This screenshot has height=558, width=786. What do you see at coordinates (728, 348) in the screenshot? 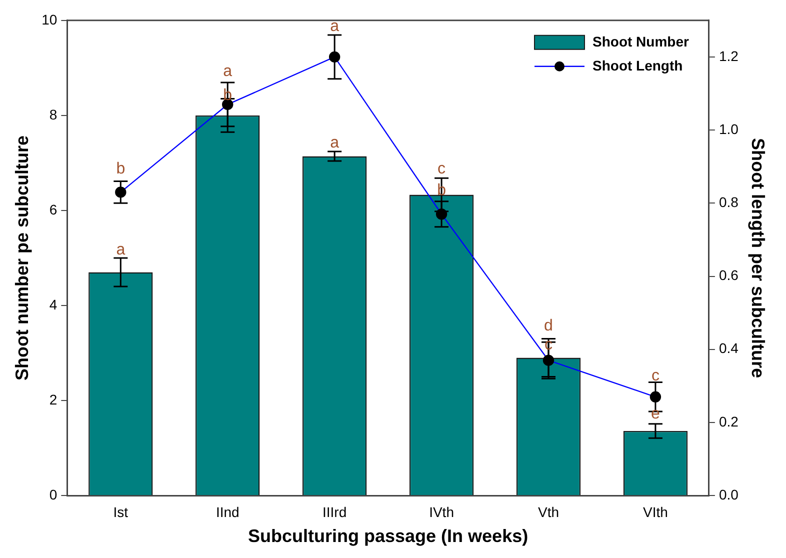
I see `y2-tick-label: 0.4` at bounding box center [728, 348].